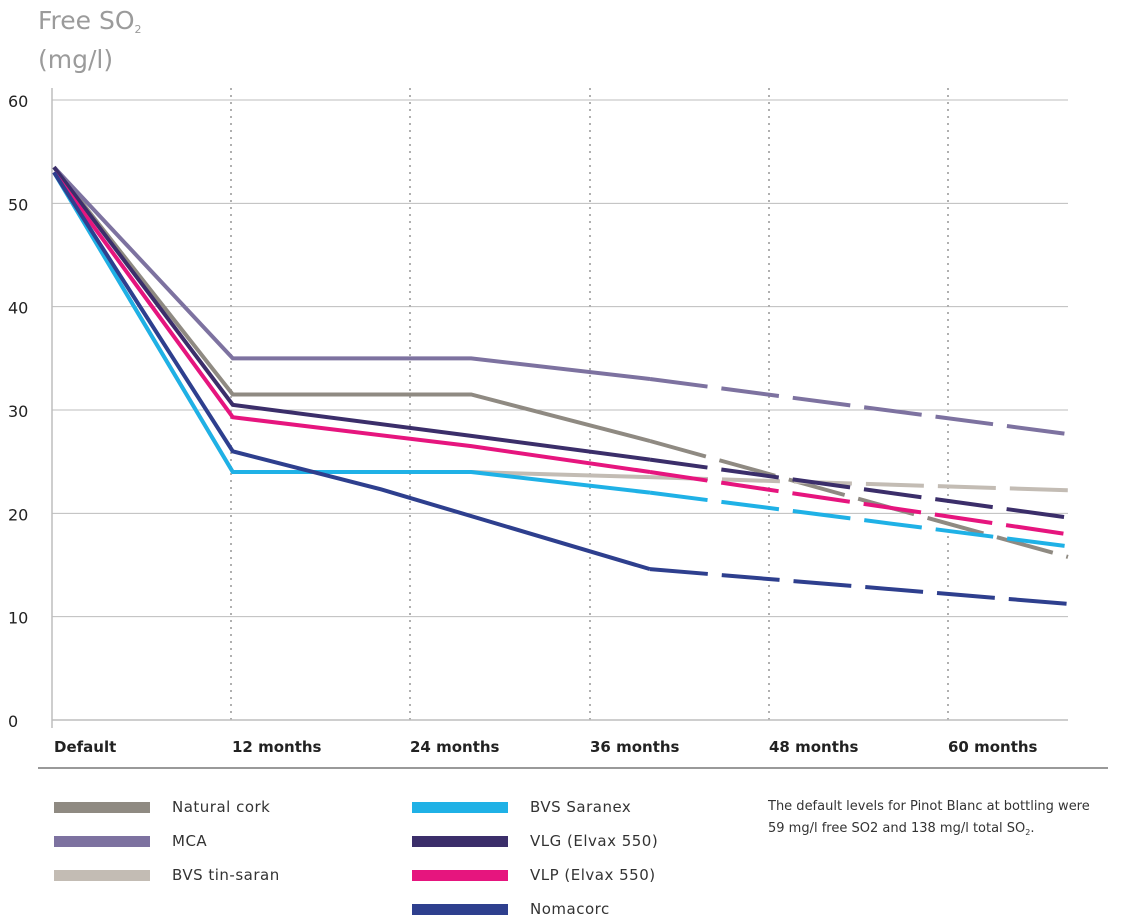 The width and height of the screenshot is (1123, 920). Describe the element at coordinates (351, 273) in the screenshot. I see `series-line-mca` at that location.